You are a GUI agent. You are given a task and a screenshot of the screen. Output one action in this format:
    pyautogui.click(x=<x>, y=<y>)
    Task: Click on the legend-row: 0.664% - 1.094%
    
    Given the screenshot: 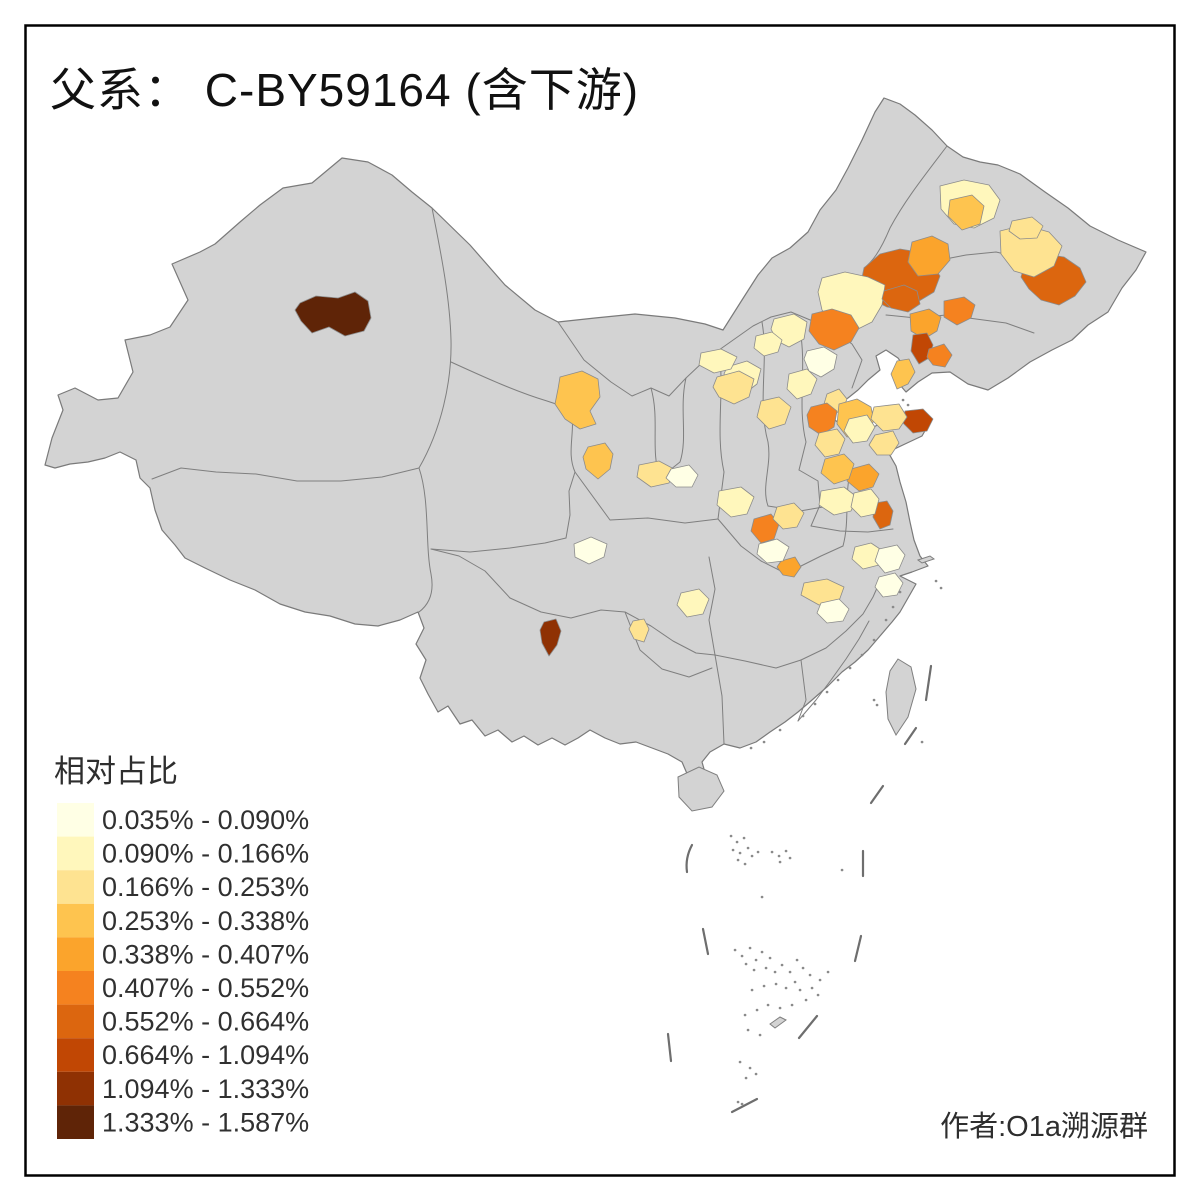 What is the action you would take?
    pyautogui.click(x=183, y=1055)
    